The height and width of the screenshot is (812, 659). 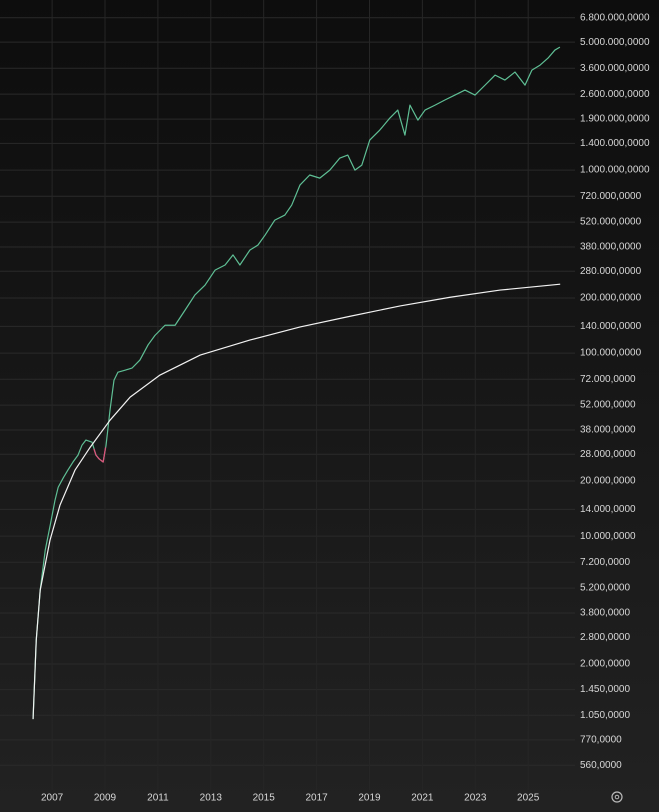 What do you see at coordinates (475, 798) in the screenshot?
I see `x-tick-label: 2023` at bounding box center [475, 798].